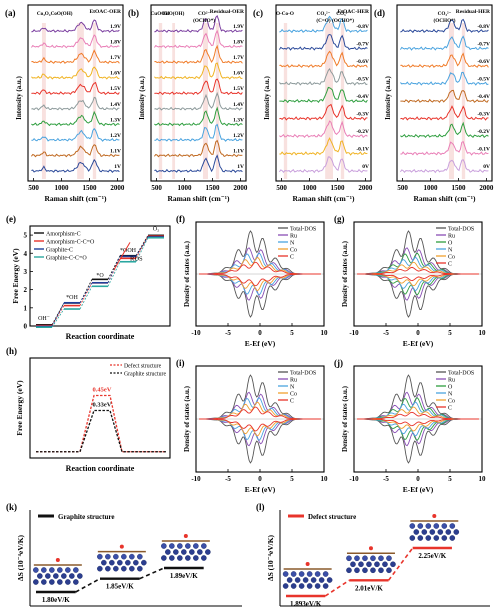 Image resolution: width=500 pixels, height=614 pixels. Describe the element at coordinates (354, 12) in the screenshot. I see `panel-inline-title: EtOAC-HER` at that location.